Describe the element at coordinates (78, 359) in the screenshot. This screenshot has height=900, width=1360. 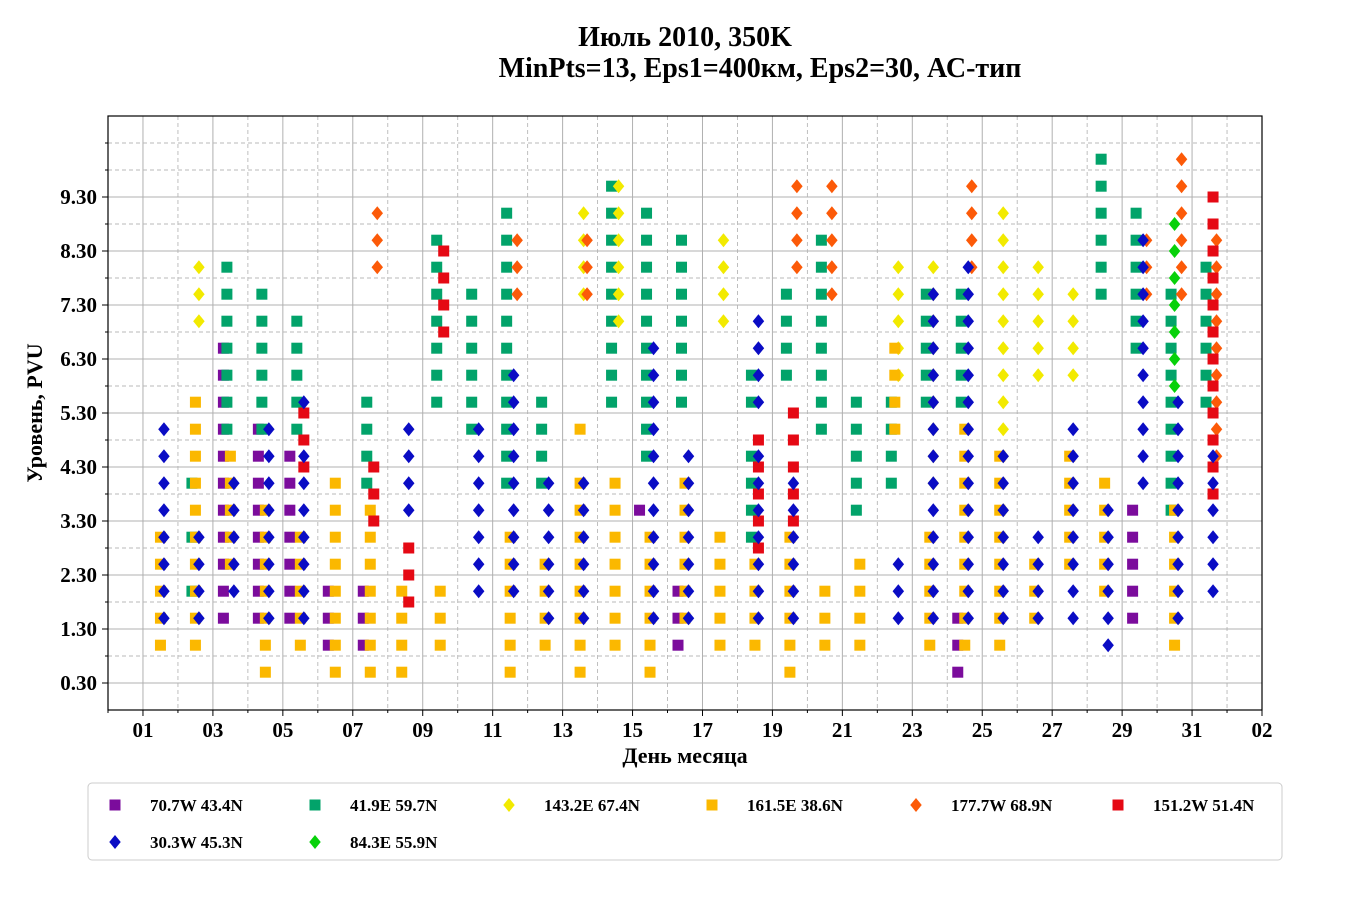
I see `y-tick-label: 6.30` at that location.